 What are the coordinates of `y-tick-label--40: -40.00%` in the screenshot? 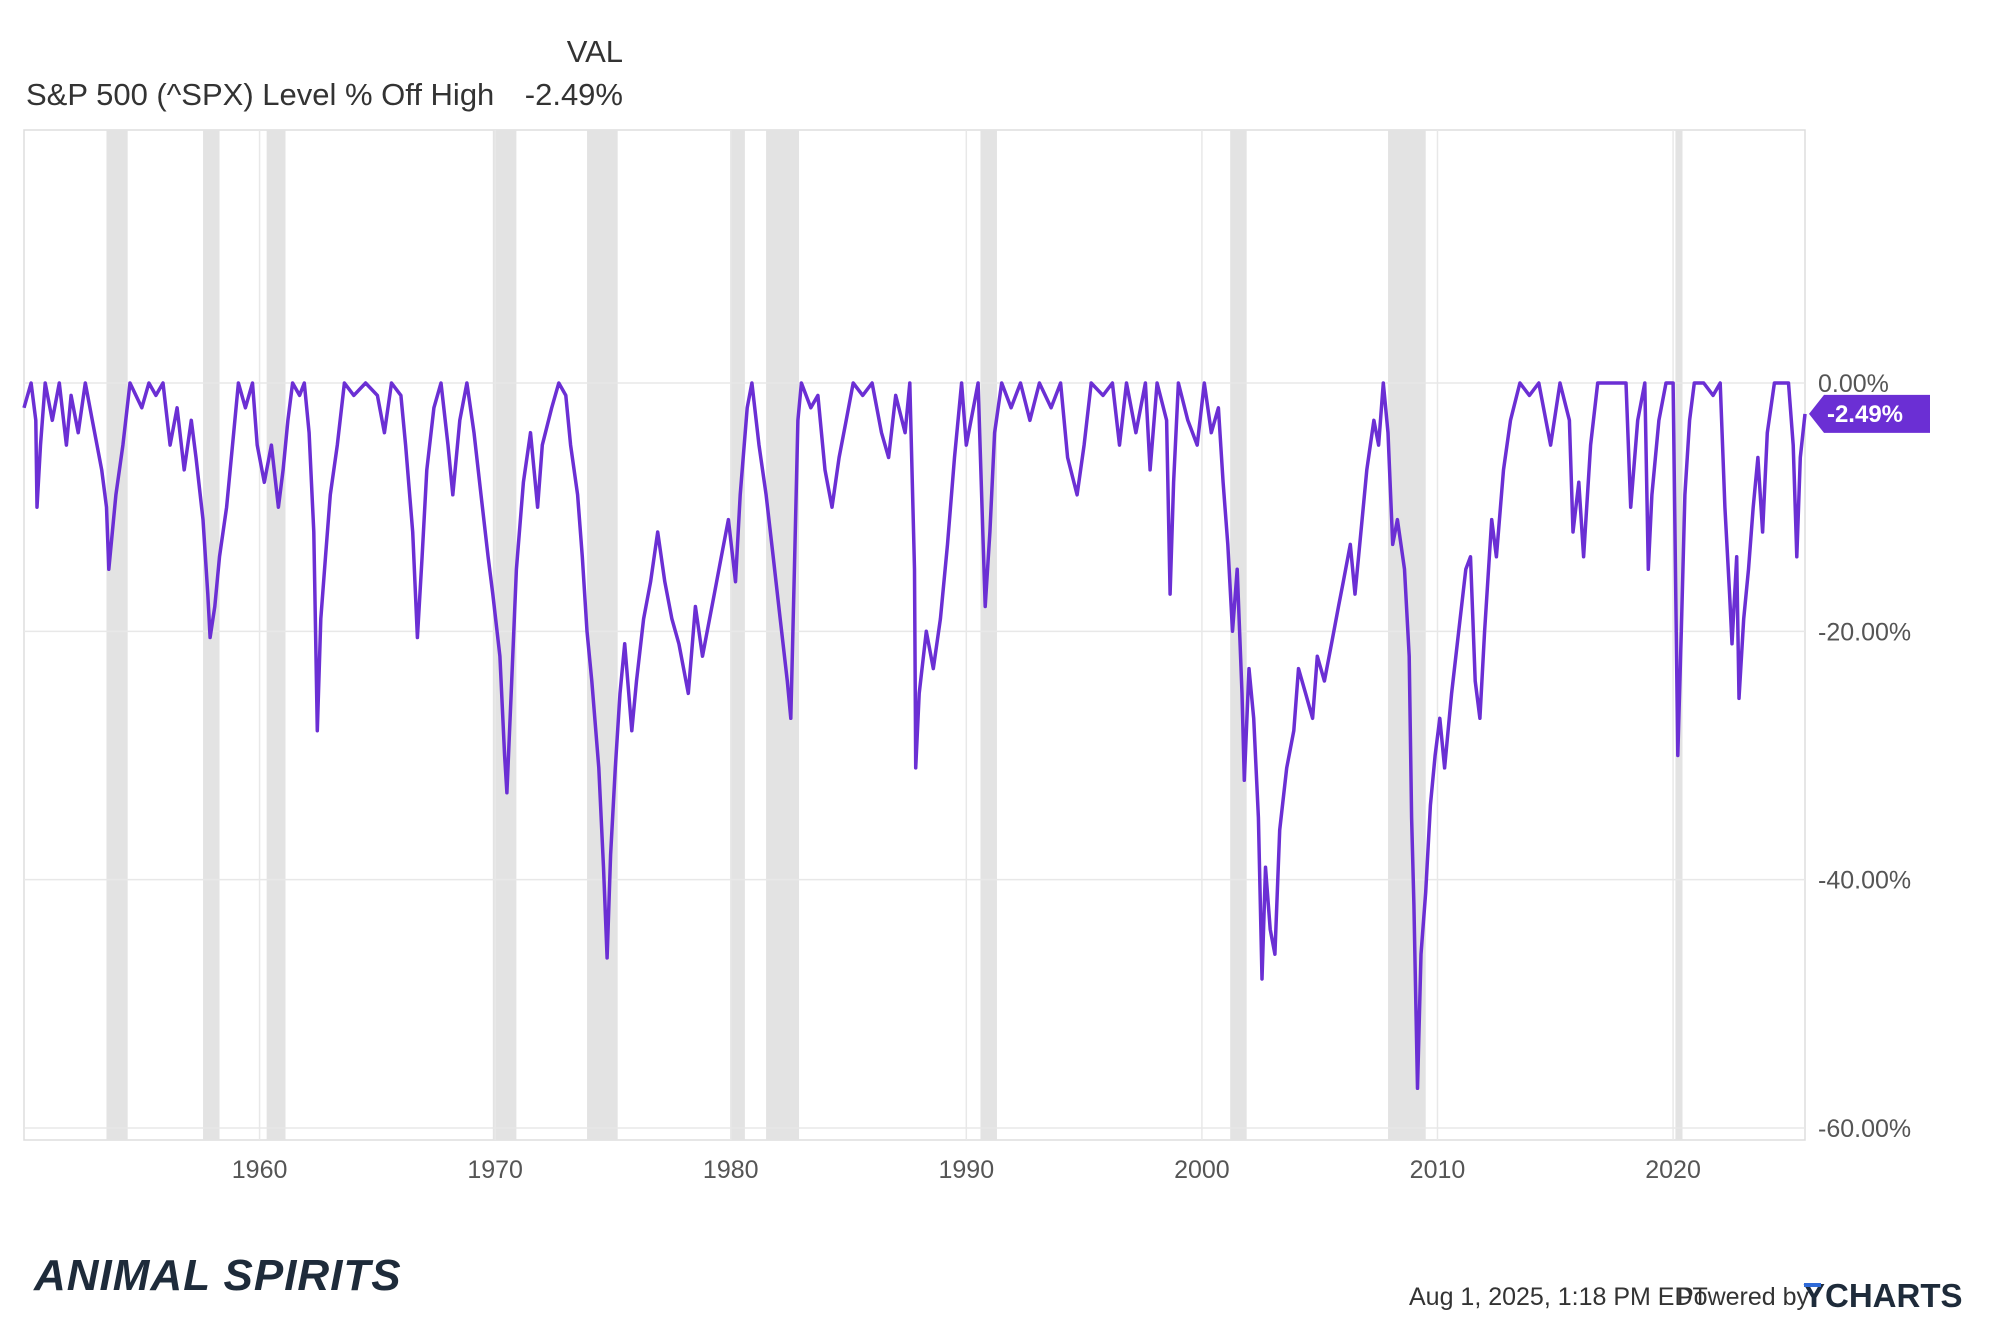 It's located at (1864, 881).